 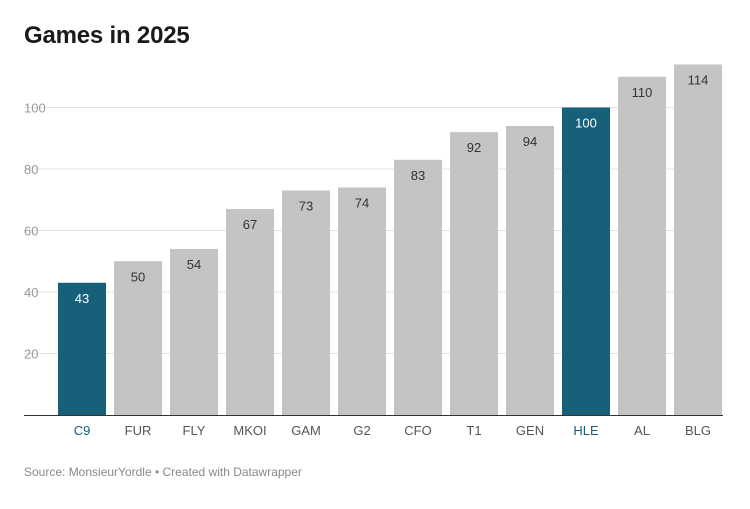 I want to click on value-label-mkoi: 67, so click(x=250, y=224).